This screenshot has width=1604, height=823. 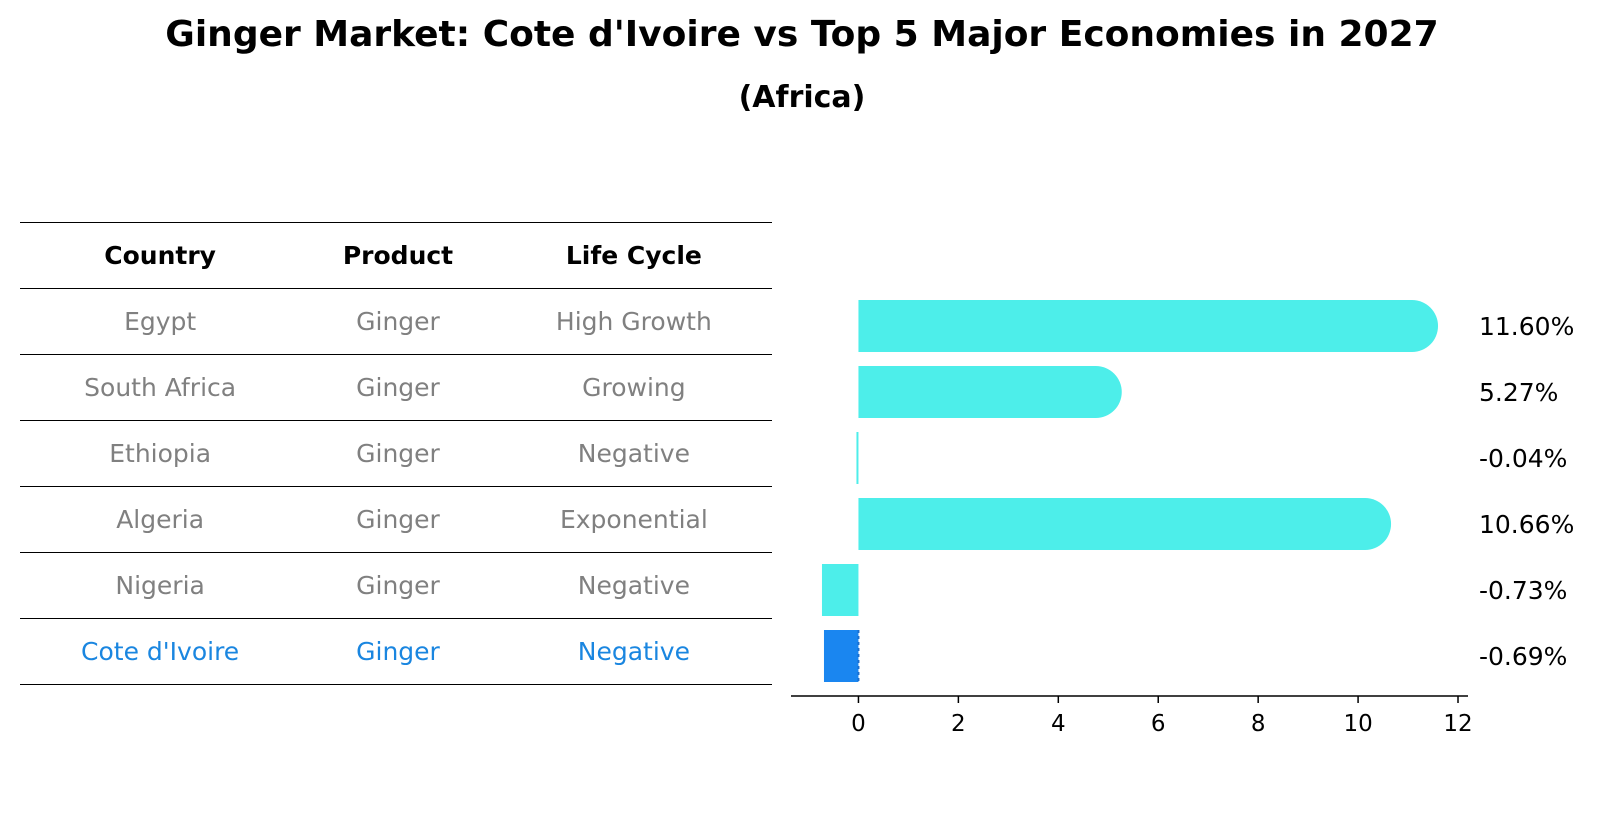 What do you see at coordinates (1526, 326) in the screenshot?
I see `value-label: 11.60%` at bounding box center [1526, 326].